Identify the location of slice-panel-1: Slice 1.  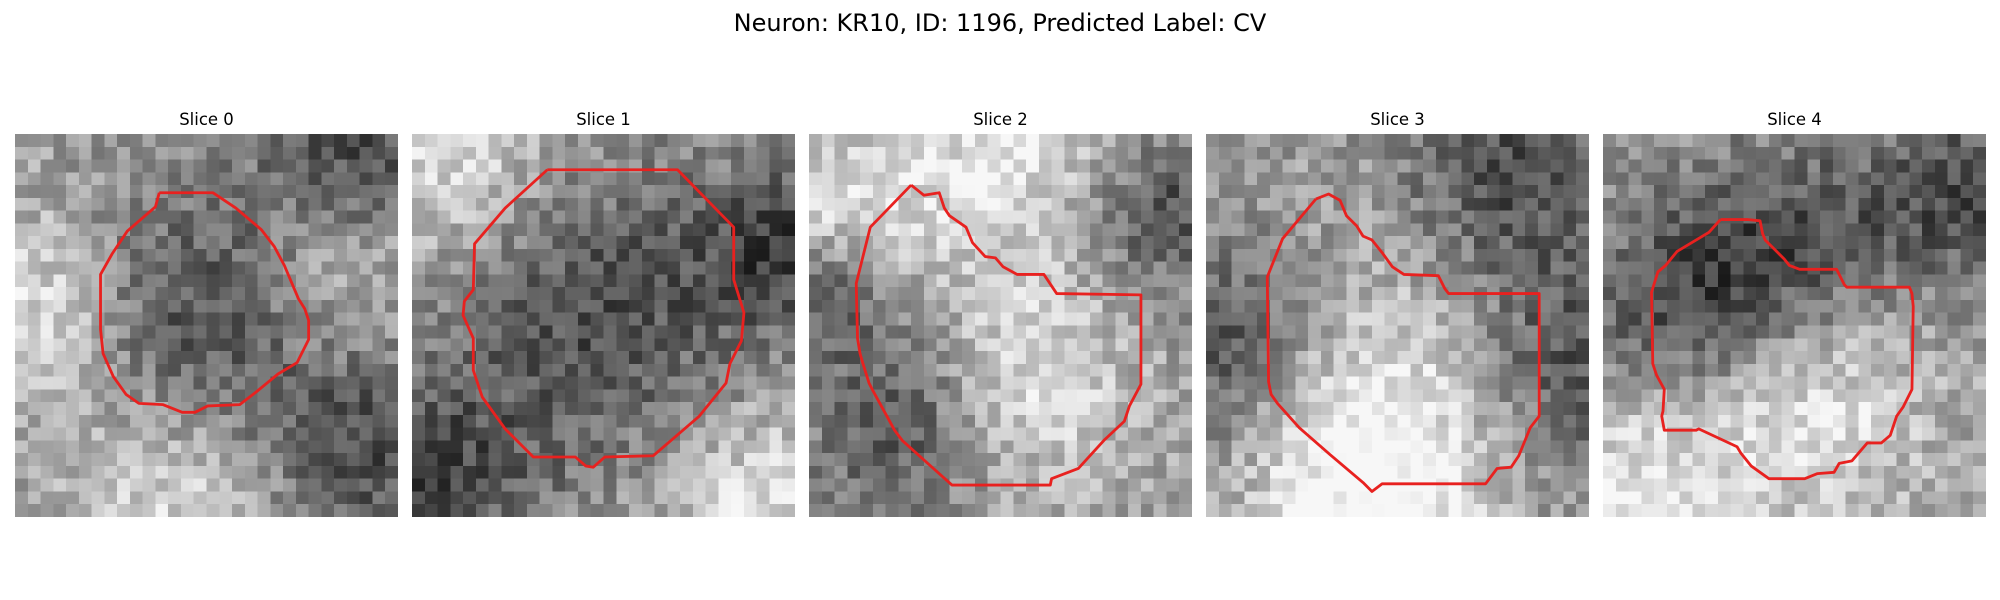
(603, 312).